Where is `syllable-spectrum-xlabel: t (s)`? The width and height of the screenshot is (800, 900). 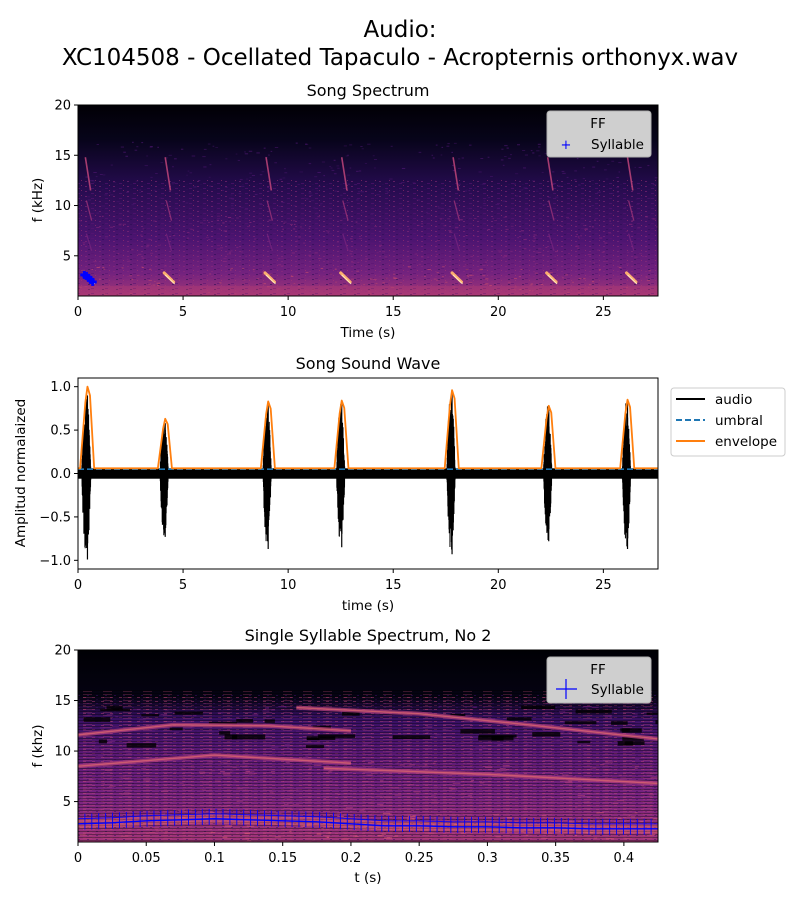
syllable-spectrum-xlabel: t (s) is located at coordinates (367, 878).